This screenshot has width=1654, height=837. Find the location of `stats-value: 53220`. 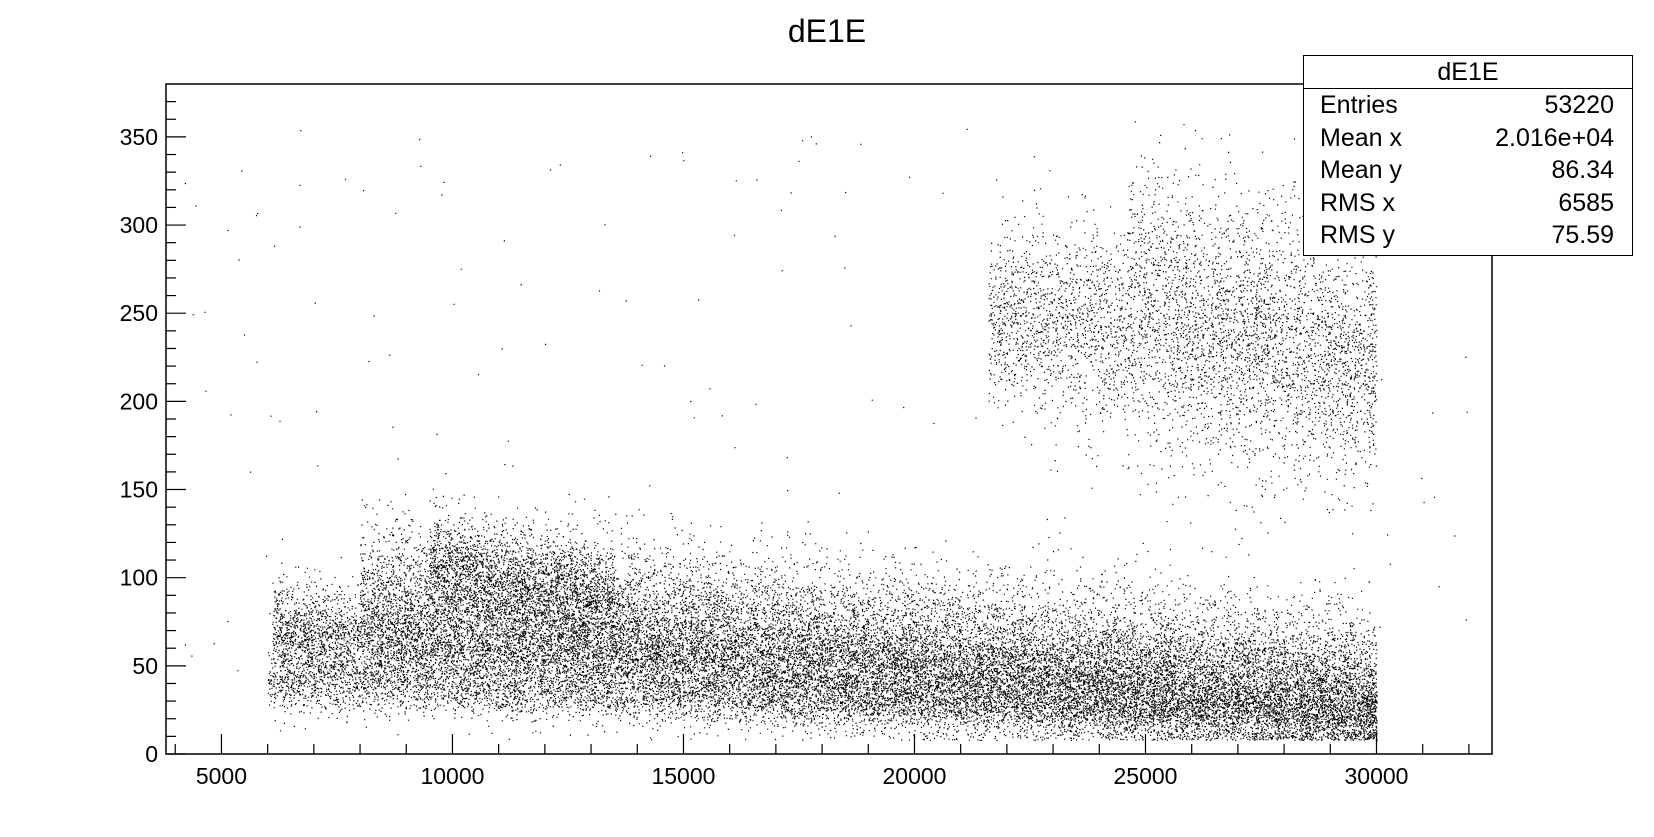

stats-value: 53220 is located at coordinates (1579, 105).